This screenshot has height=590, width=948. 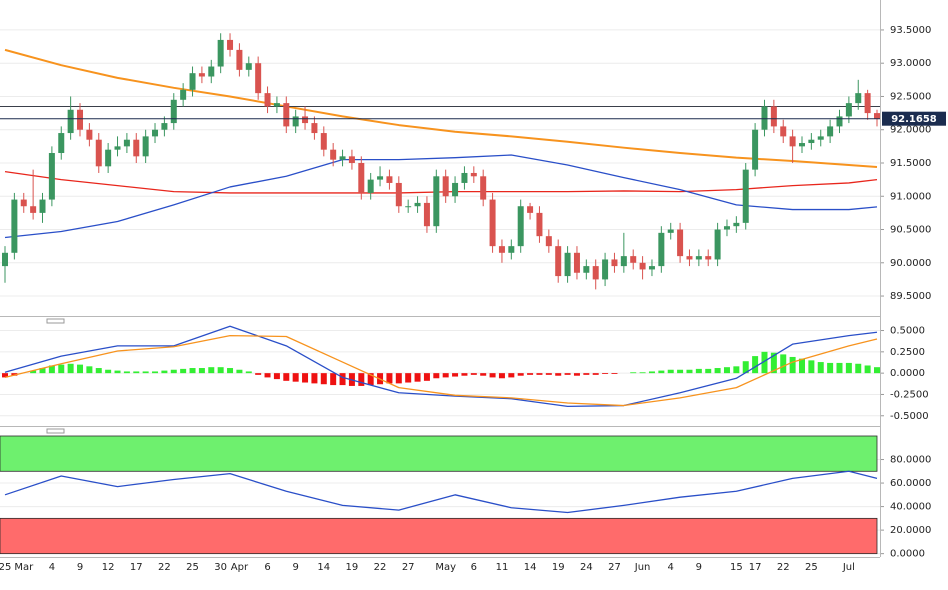 I want to click on x-tick-label: 14, so click(x=530, y=567).